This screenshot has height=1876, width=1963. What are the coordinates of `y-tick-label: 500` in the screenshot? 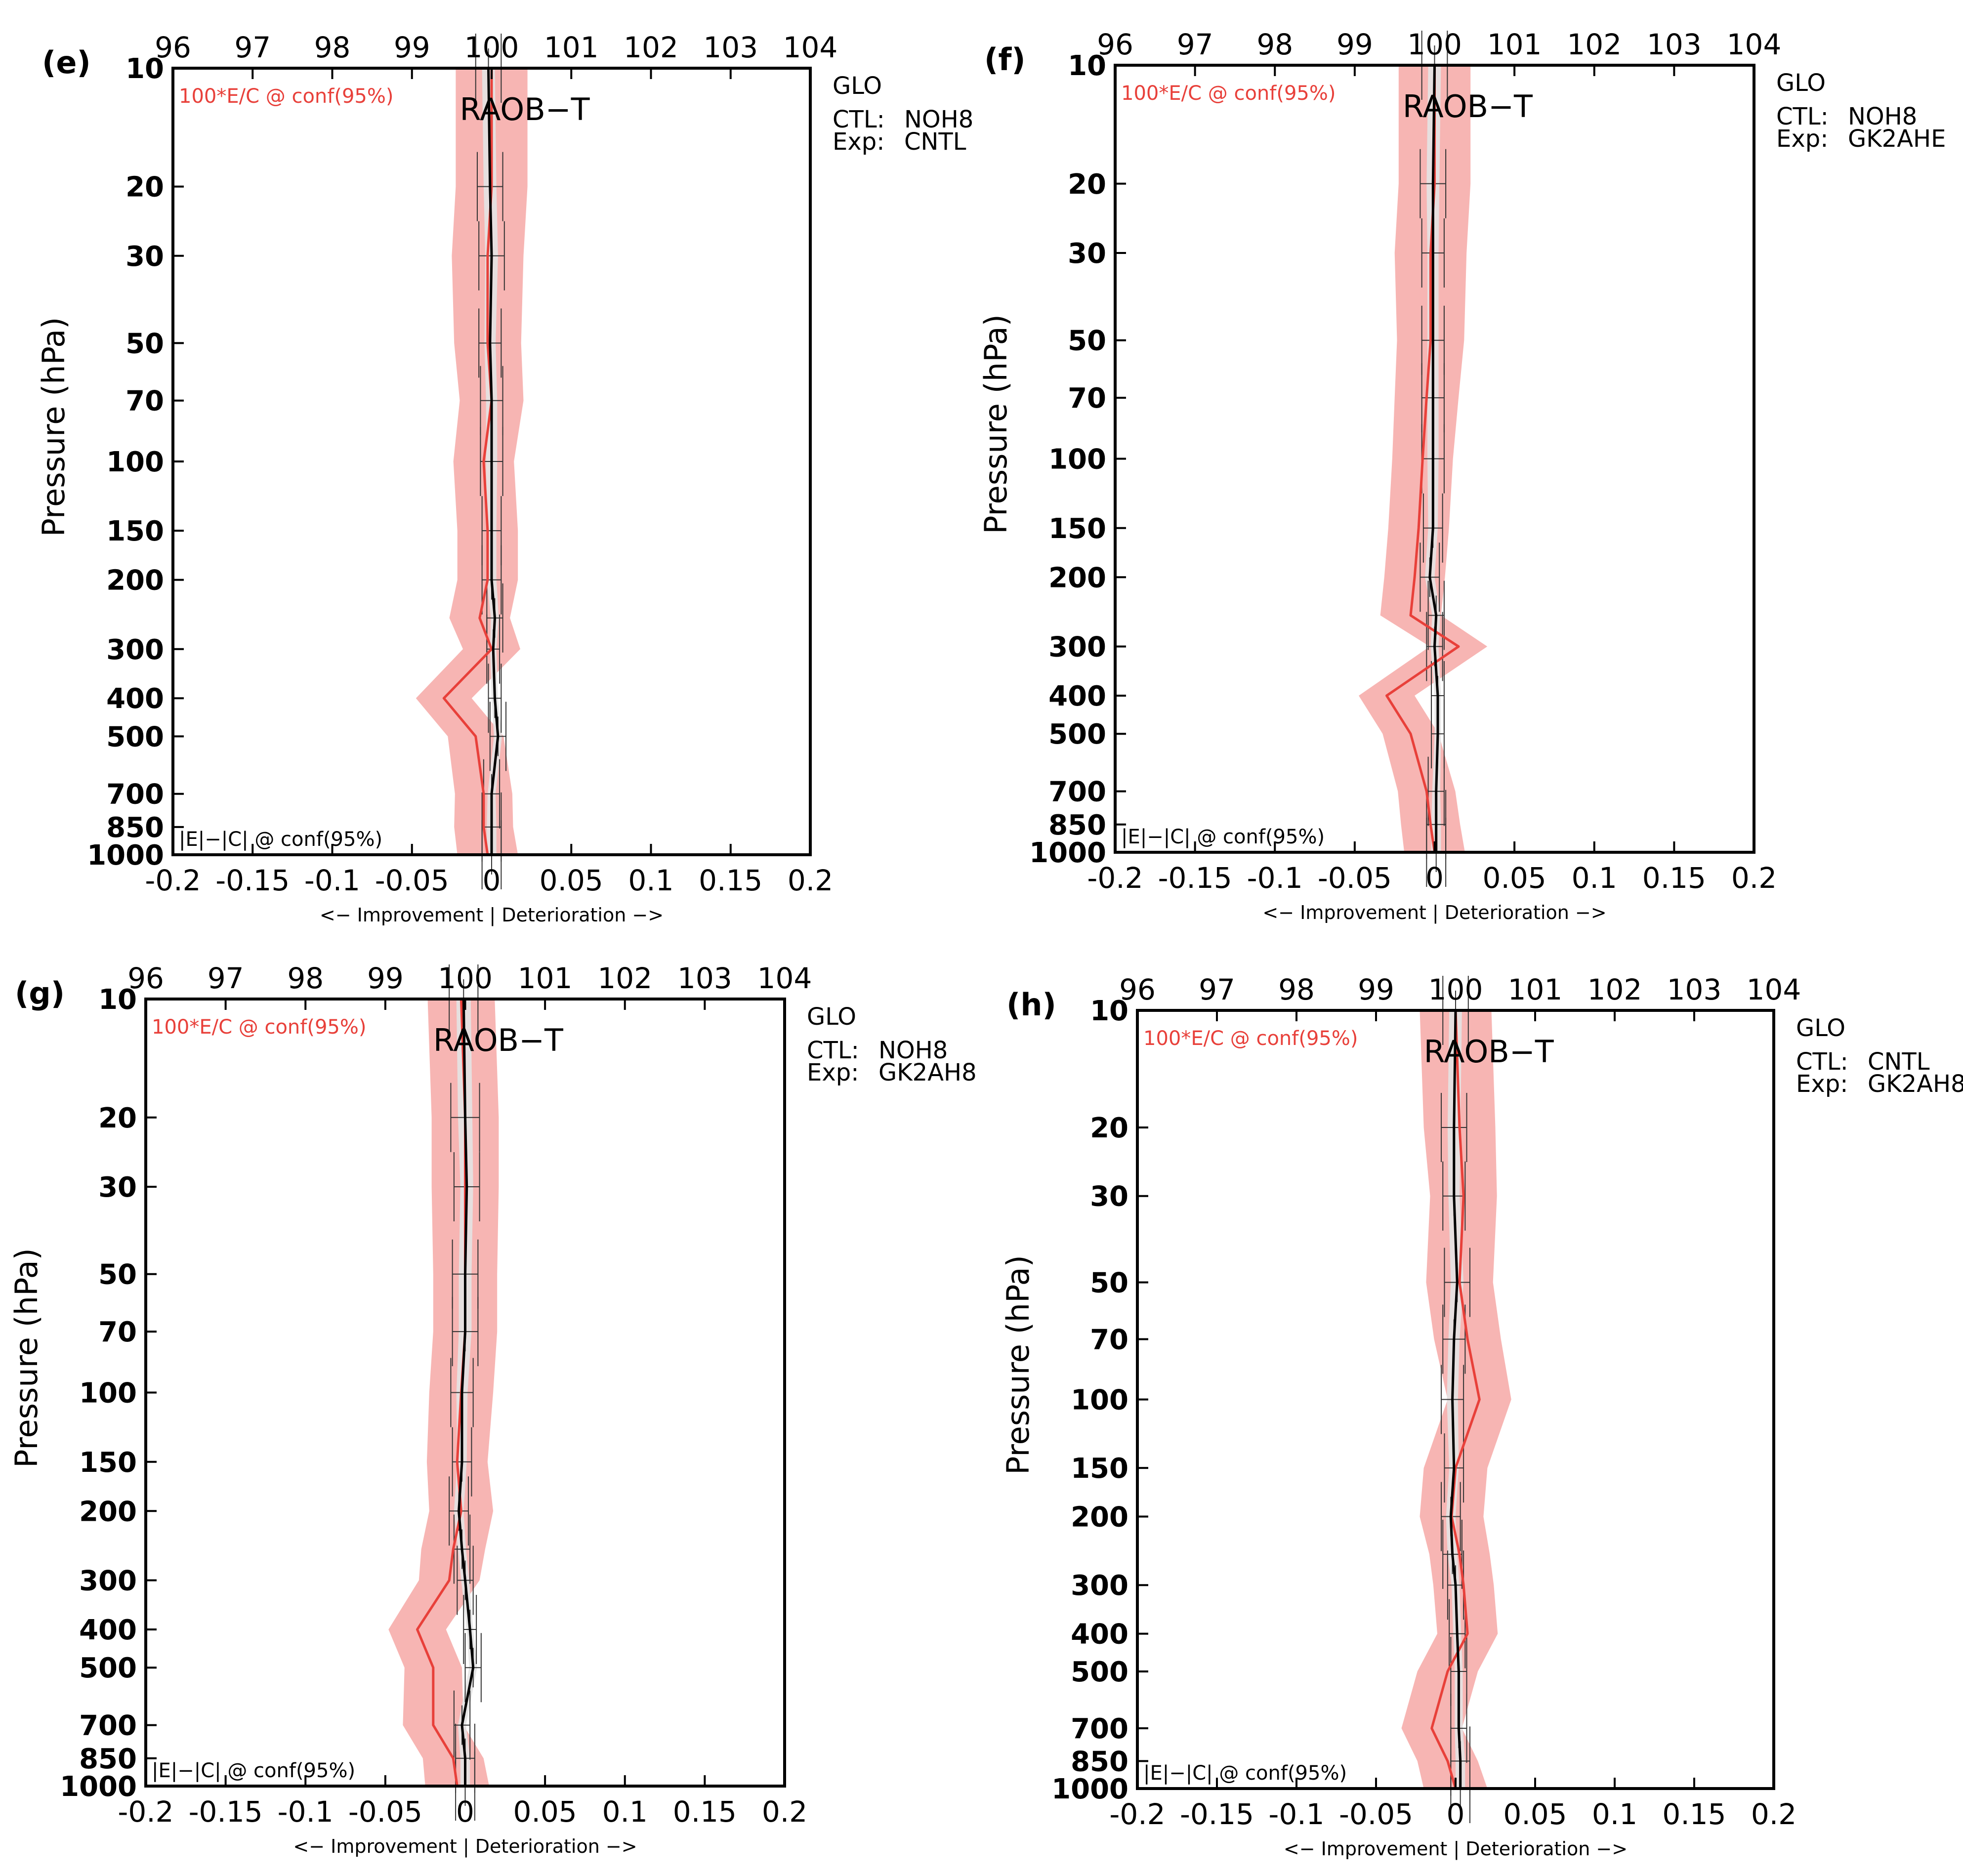 It's located at (1077, 734).